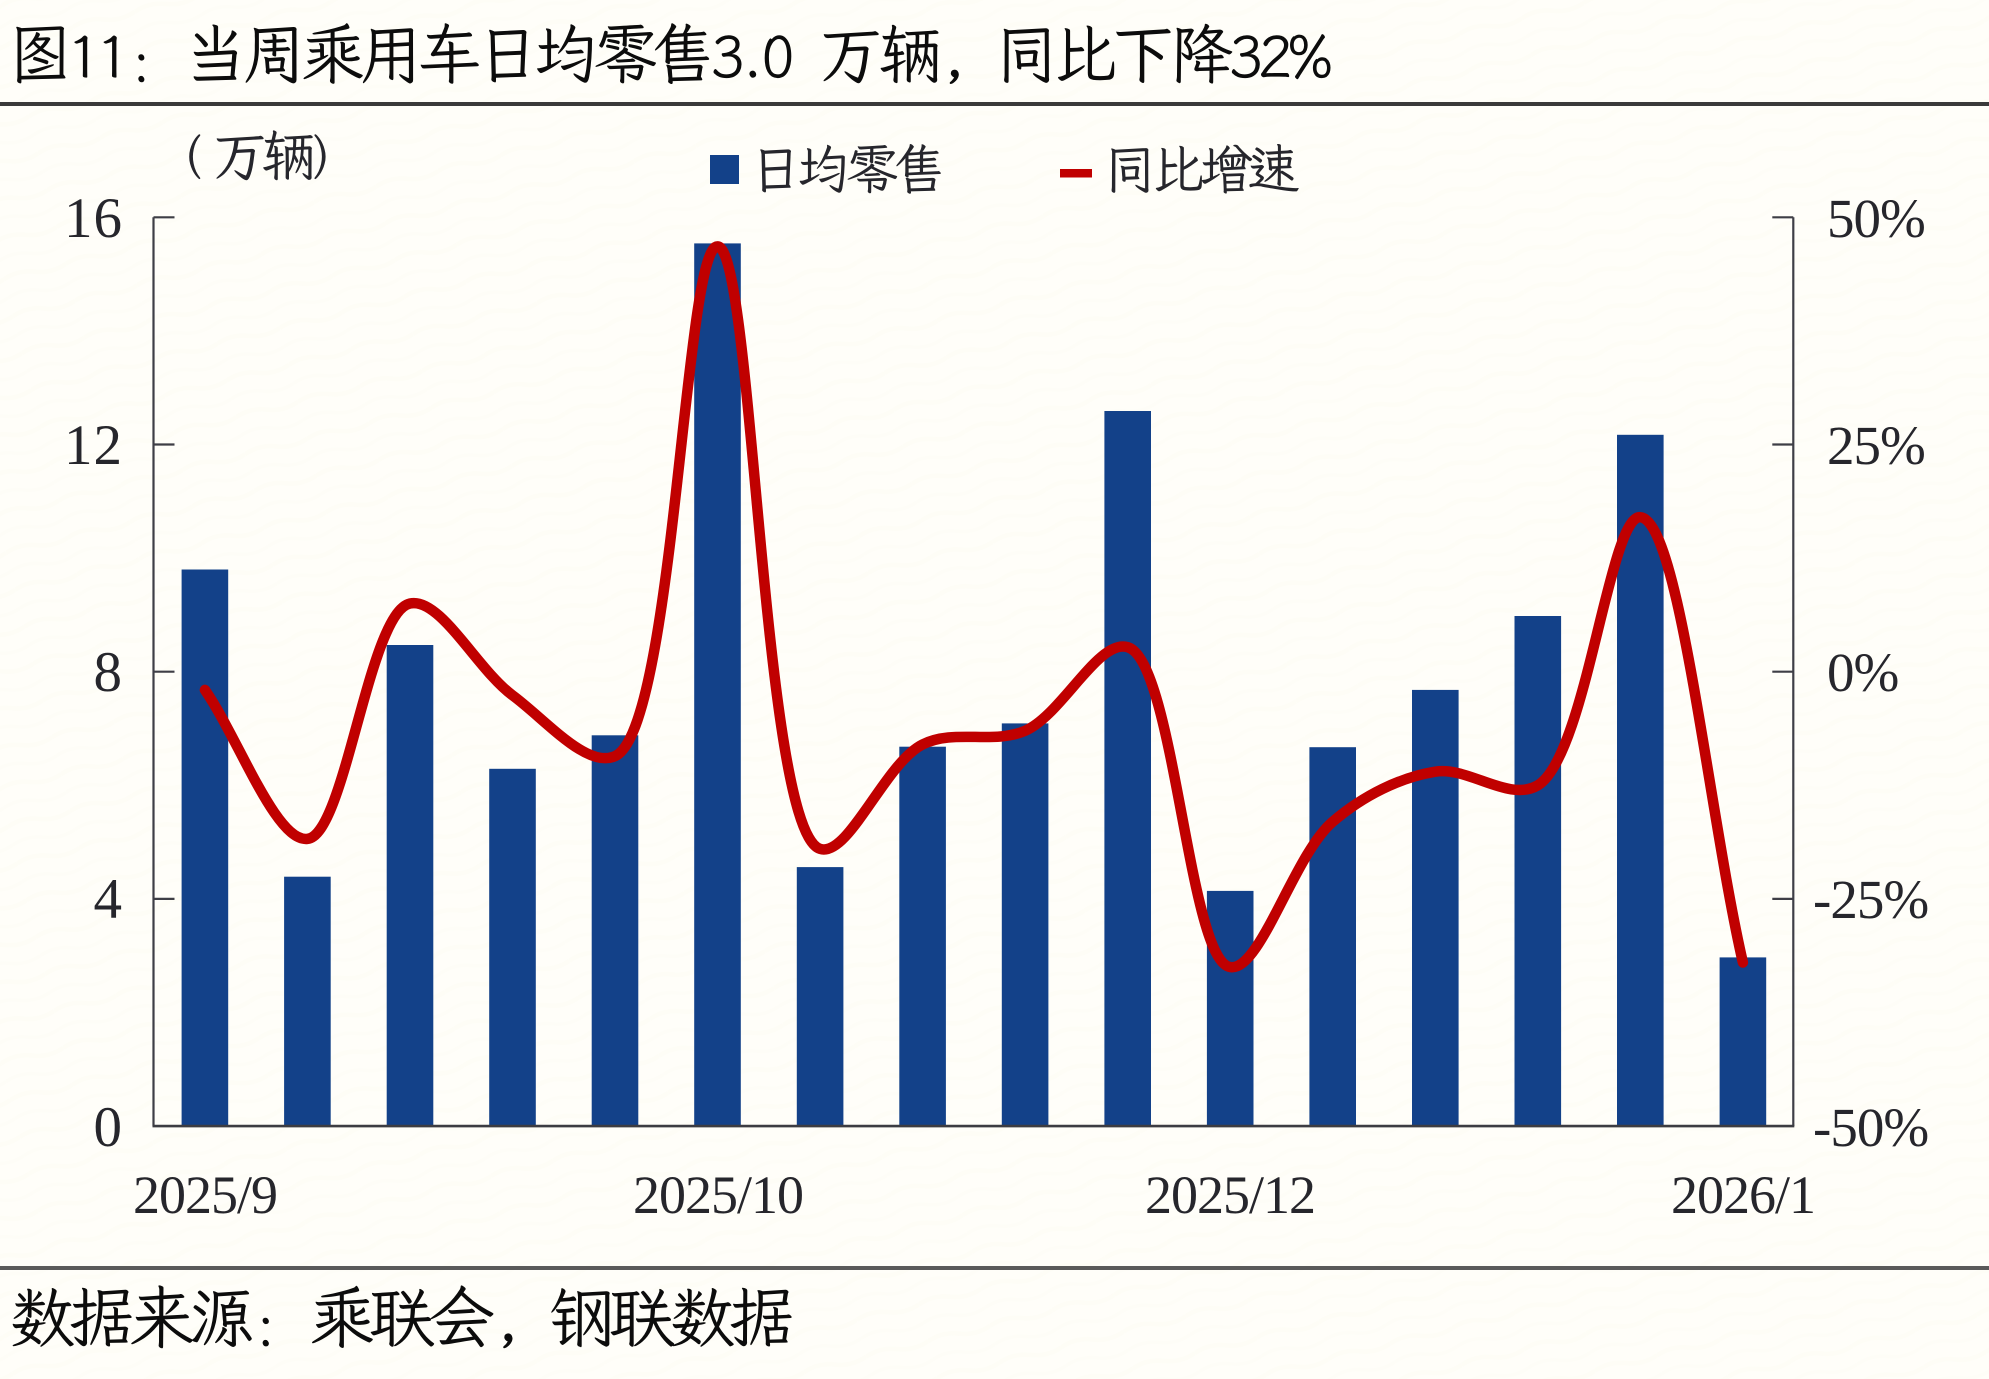 This screenshot has height=1379, width=1989. I want to click on svg-text: 8, so click(109, 672).